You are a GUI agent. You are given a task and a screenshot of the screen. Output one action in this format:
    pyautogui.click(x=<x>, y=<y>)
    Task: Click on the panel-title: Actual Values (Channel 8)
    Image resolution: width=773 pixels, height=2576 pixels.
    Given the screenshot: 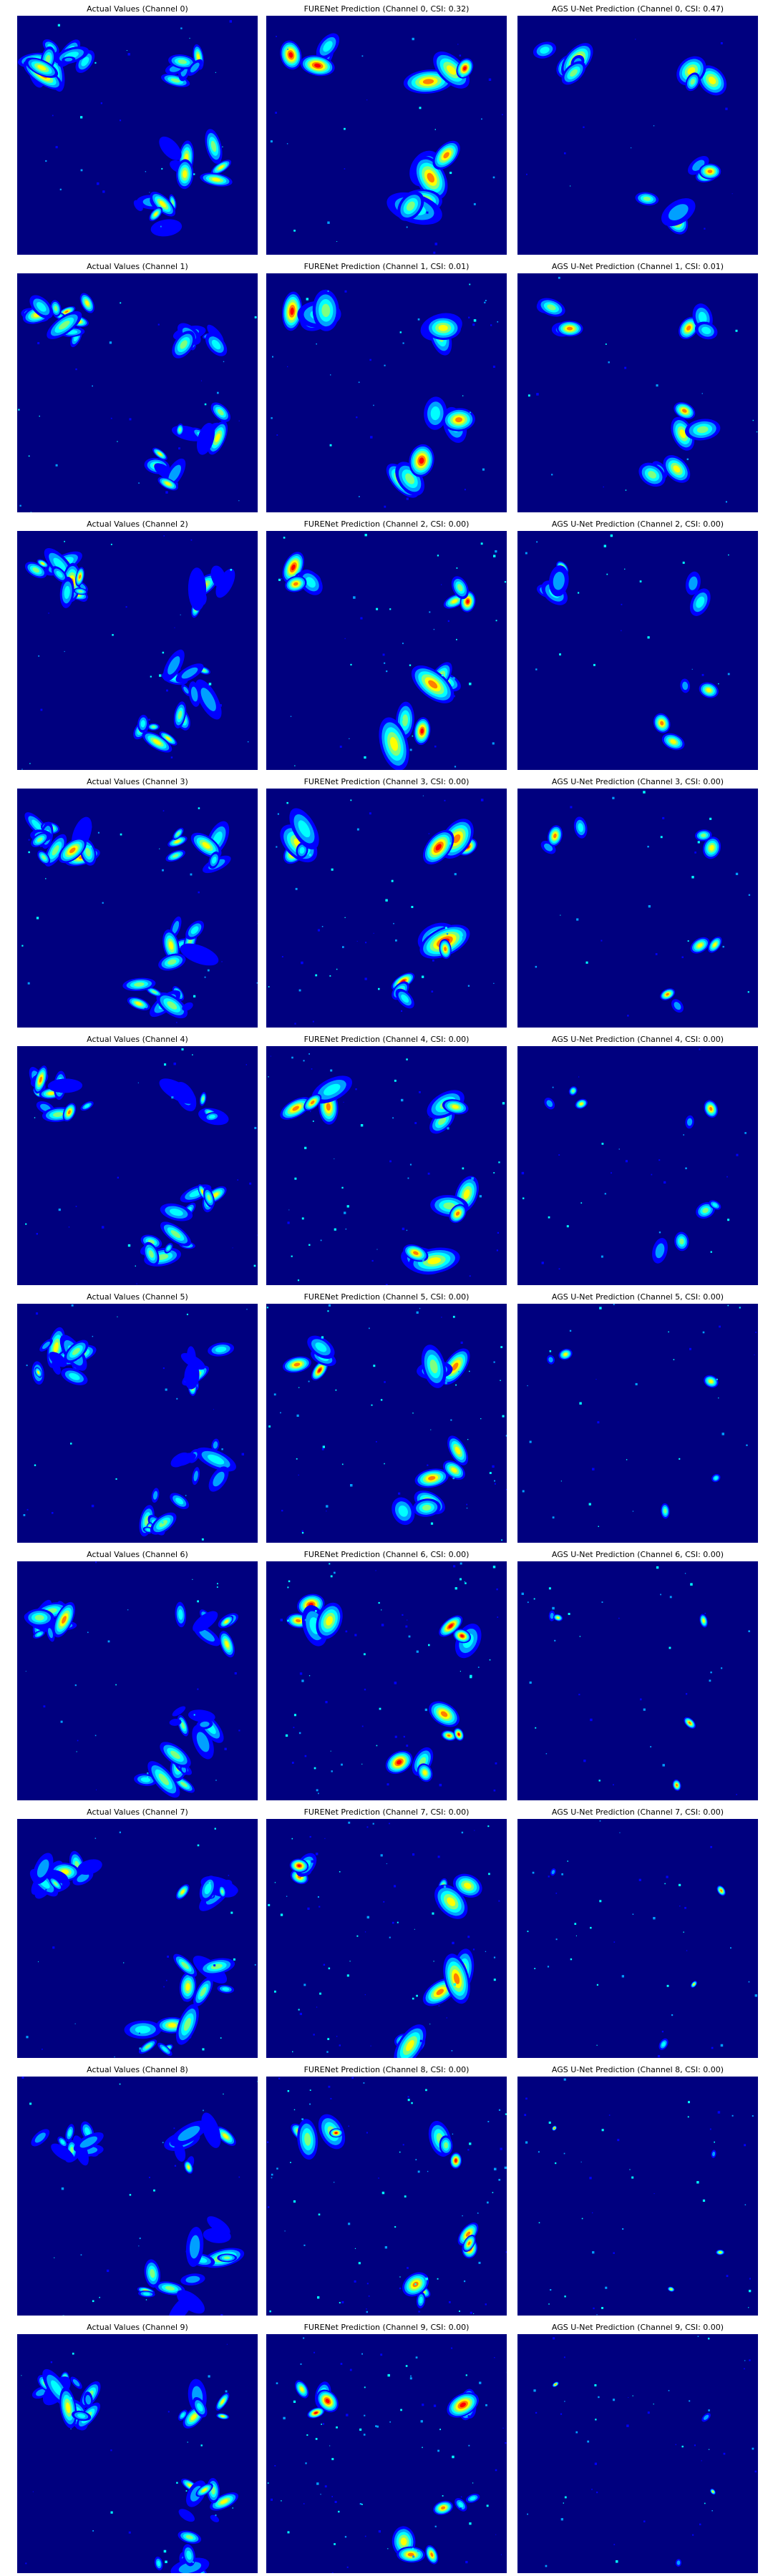 What is the action you would take?
    pyautogui.click(x=137, y=2069)
    